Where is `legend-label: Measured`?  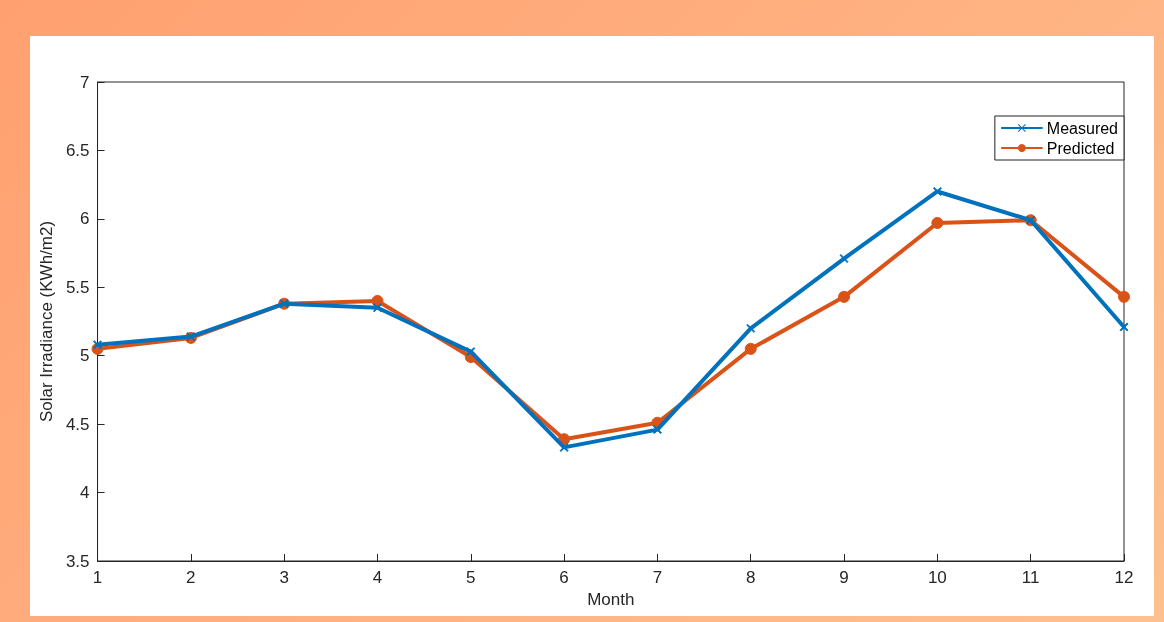 legend-label: Measured is located at coordinates (1082, 128).